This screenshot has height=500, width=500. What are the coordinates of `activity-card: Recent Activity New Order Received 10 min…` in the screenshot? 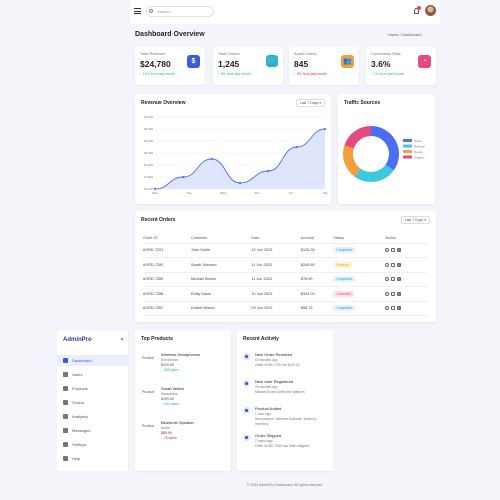 It's located at (285, 400).